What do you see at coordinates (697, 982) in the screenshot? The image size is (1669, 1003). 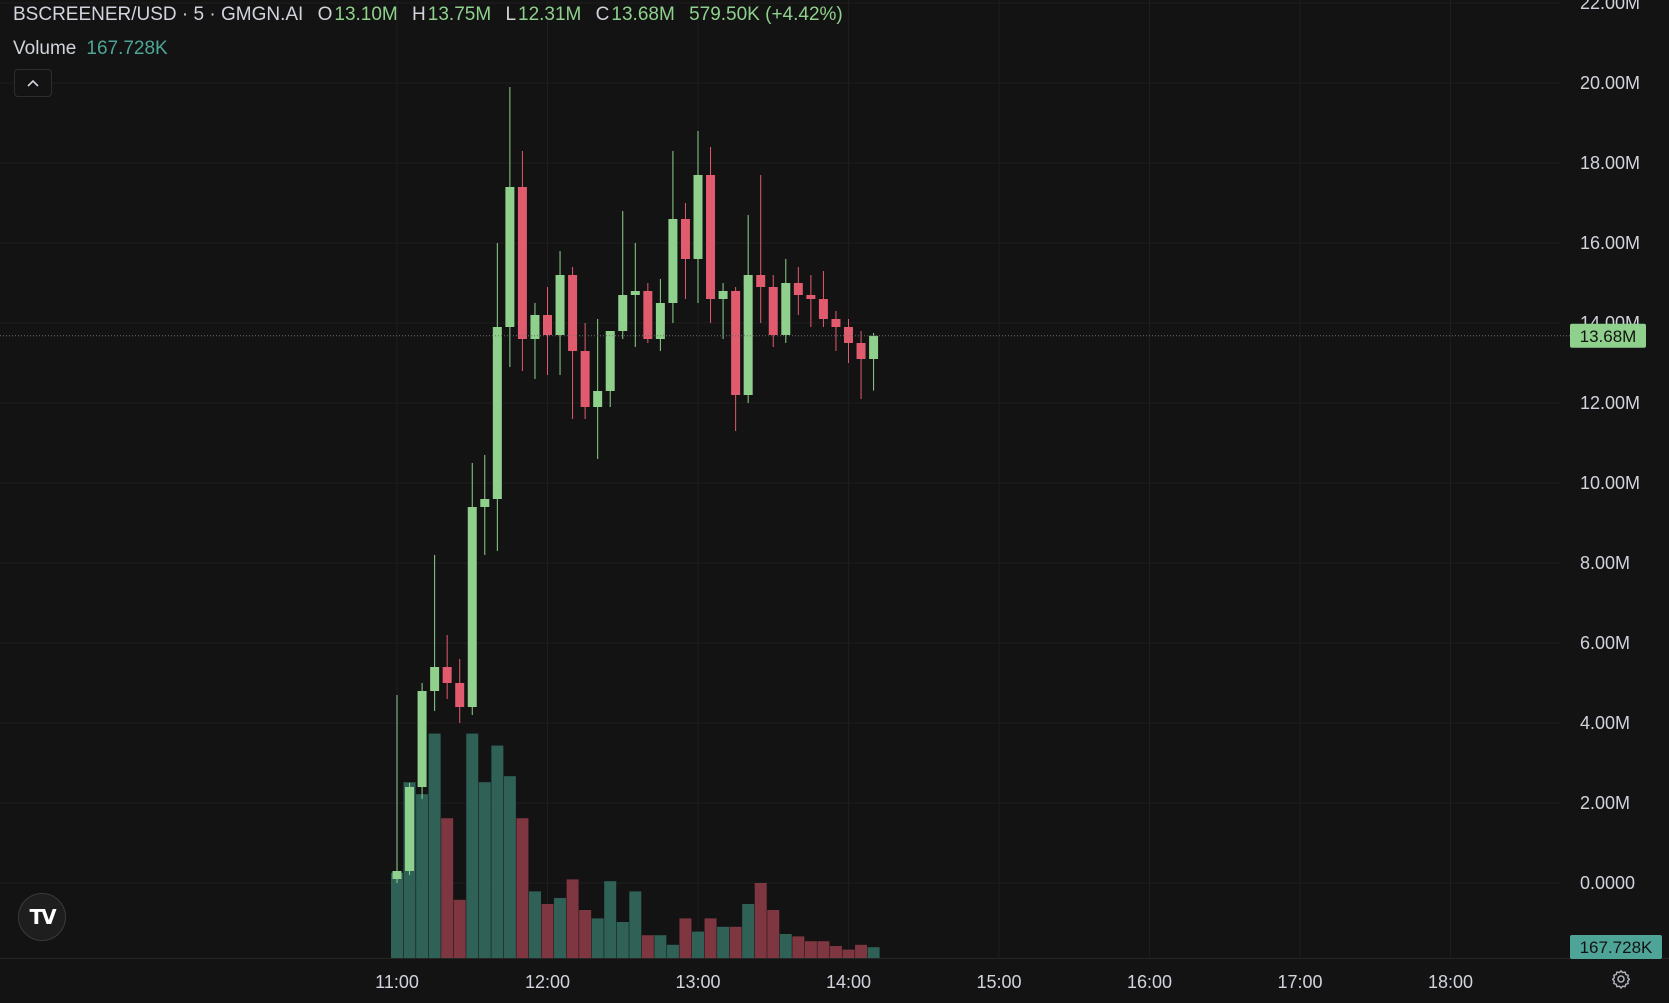 I see `x-tick-label: 13:00` at bounding box center [697, 982].